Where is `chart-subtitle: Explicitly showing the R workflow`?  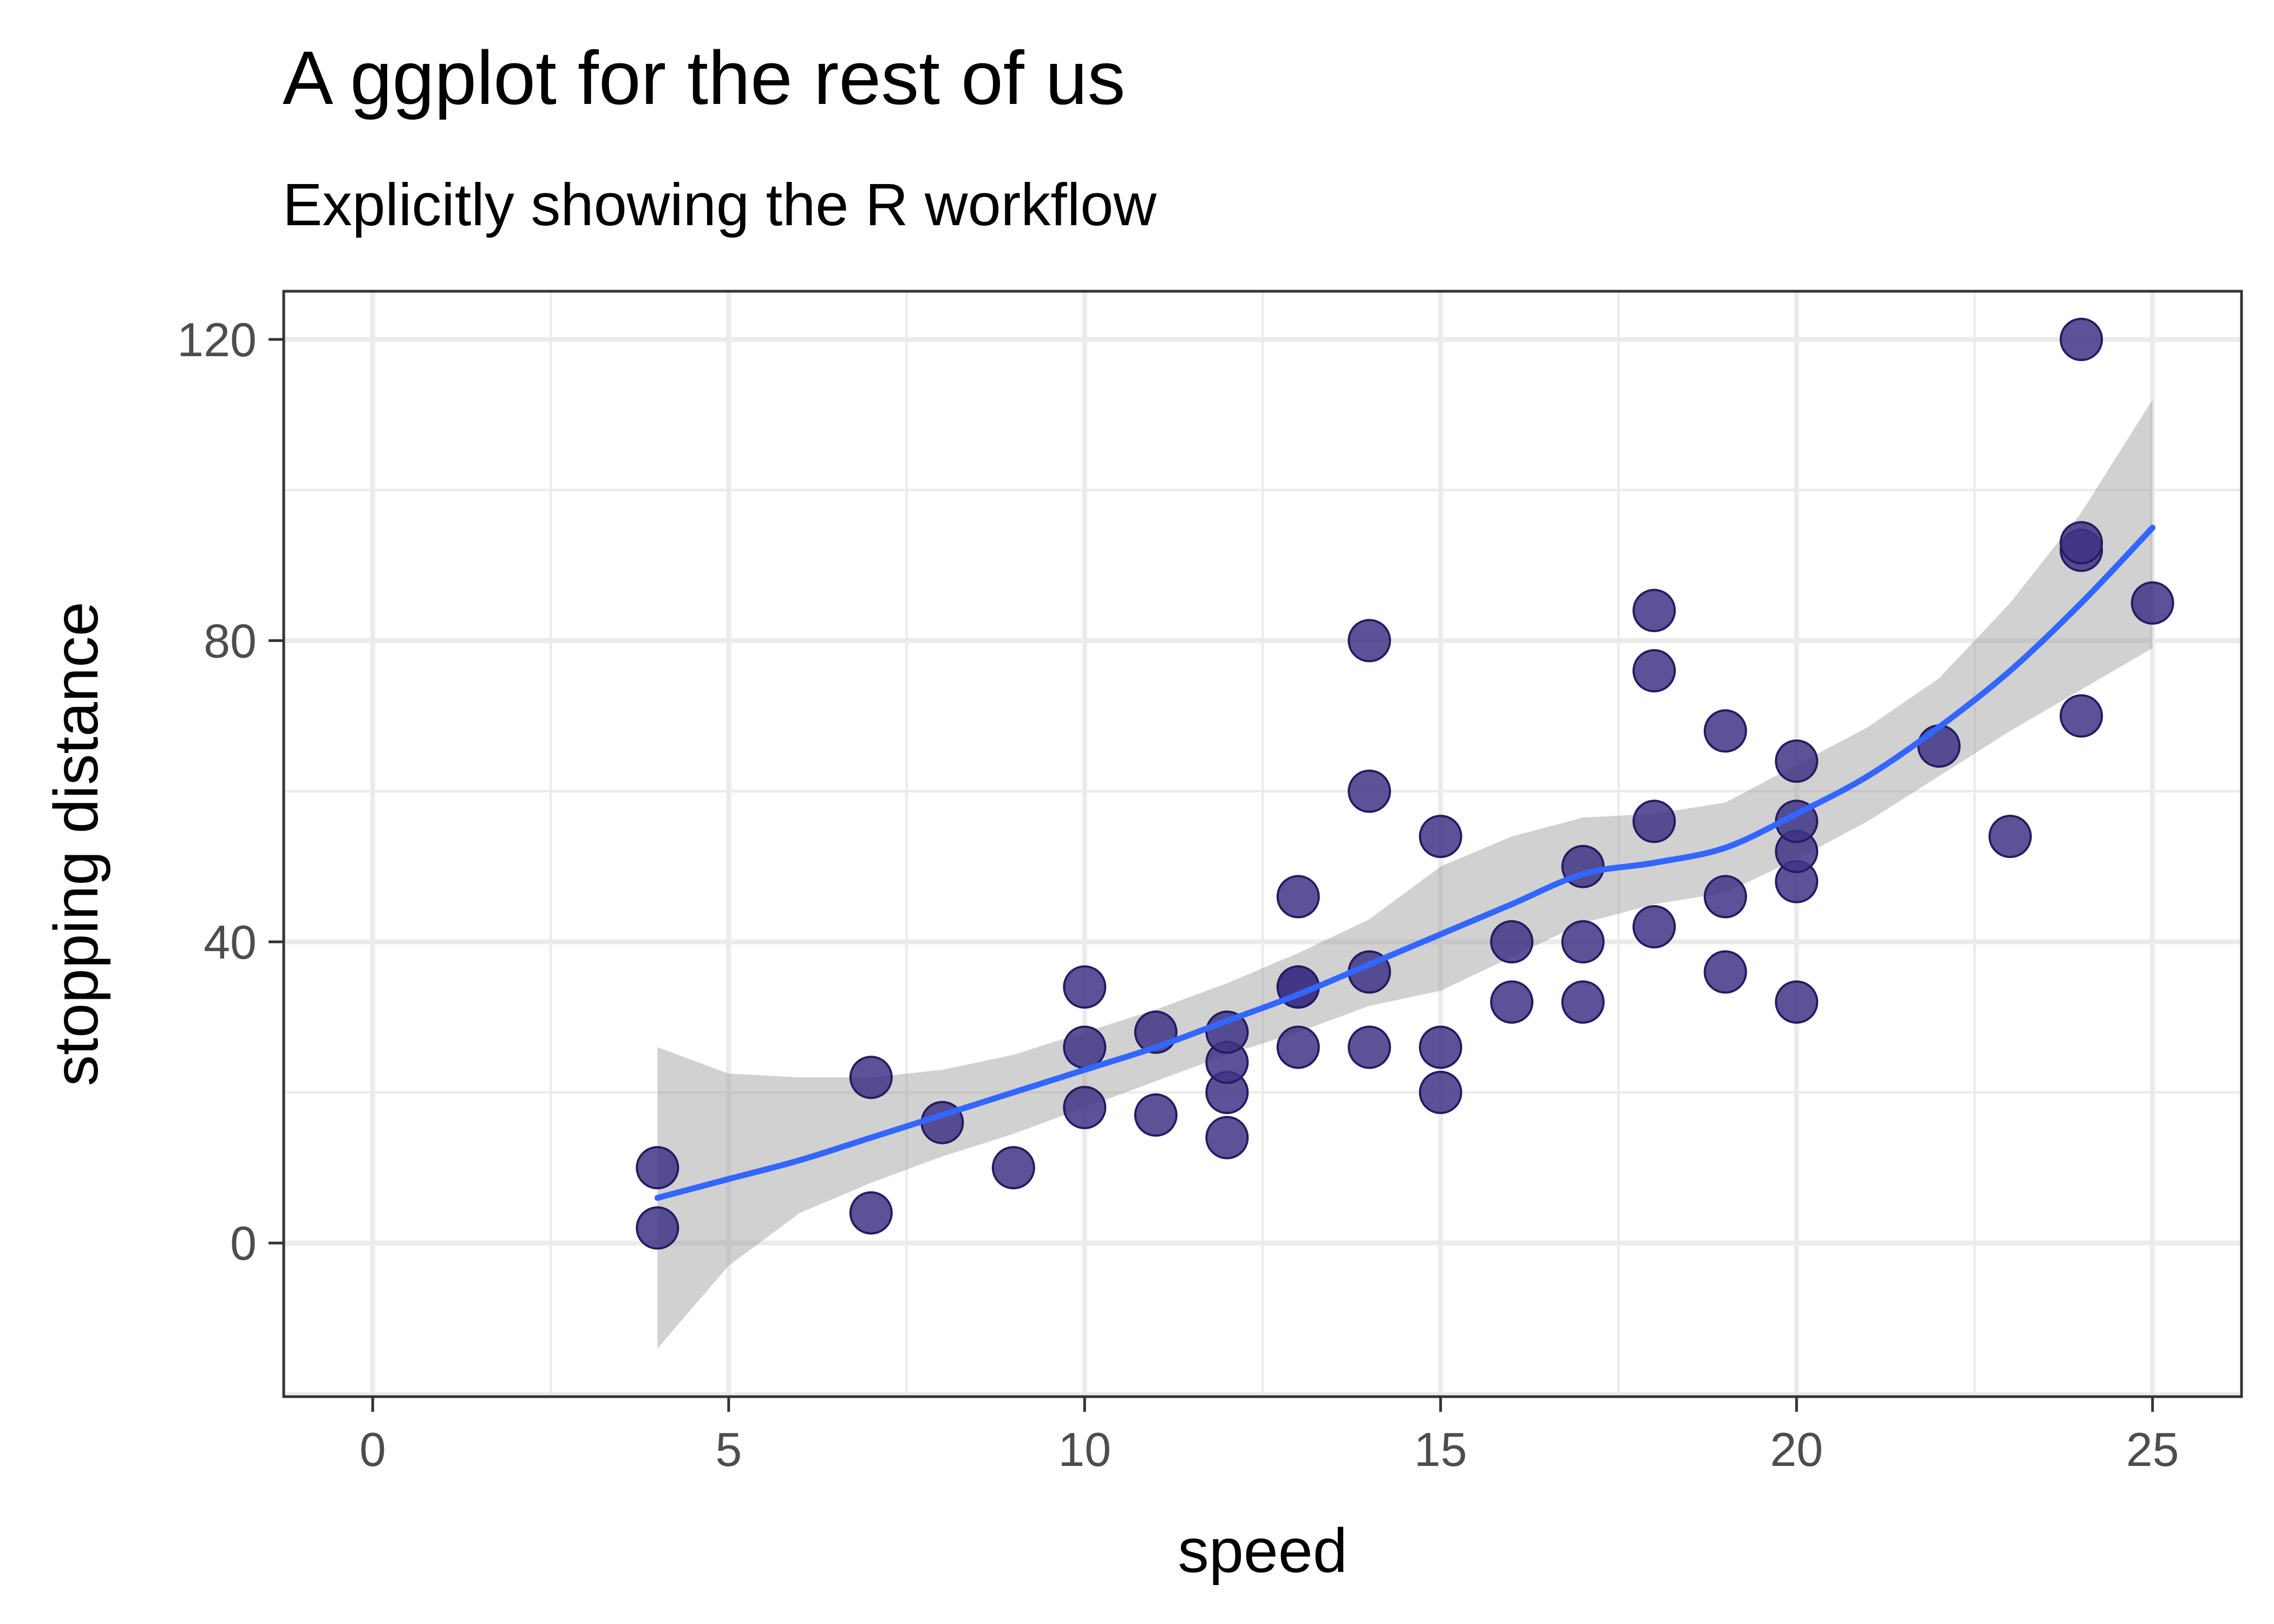
chart-subtitle: Explicitly showing the R workflow is located at coordinates (720, 205).